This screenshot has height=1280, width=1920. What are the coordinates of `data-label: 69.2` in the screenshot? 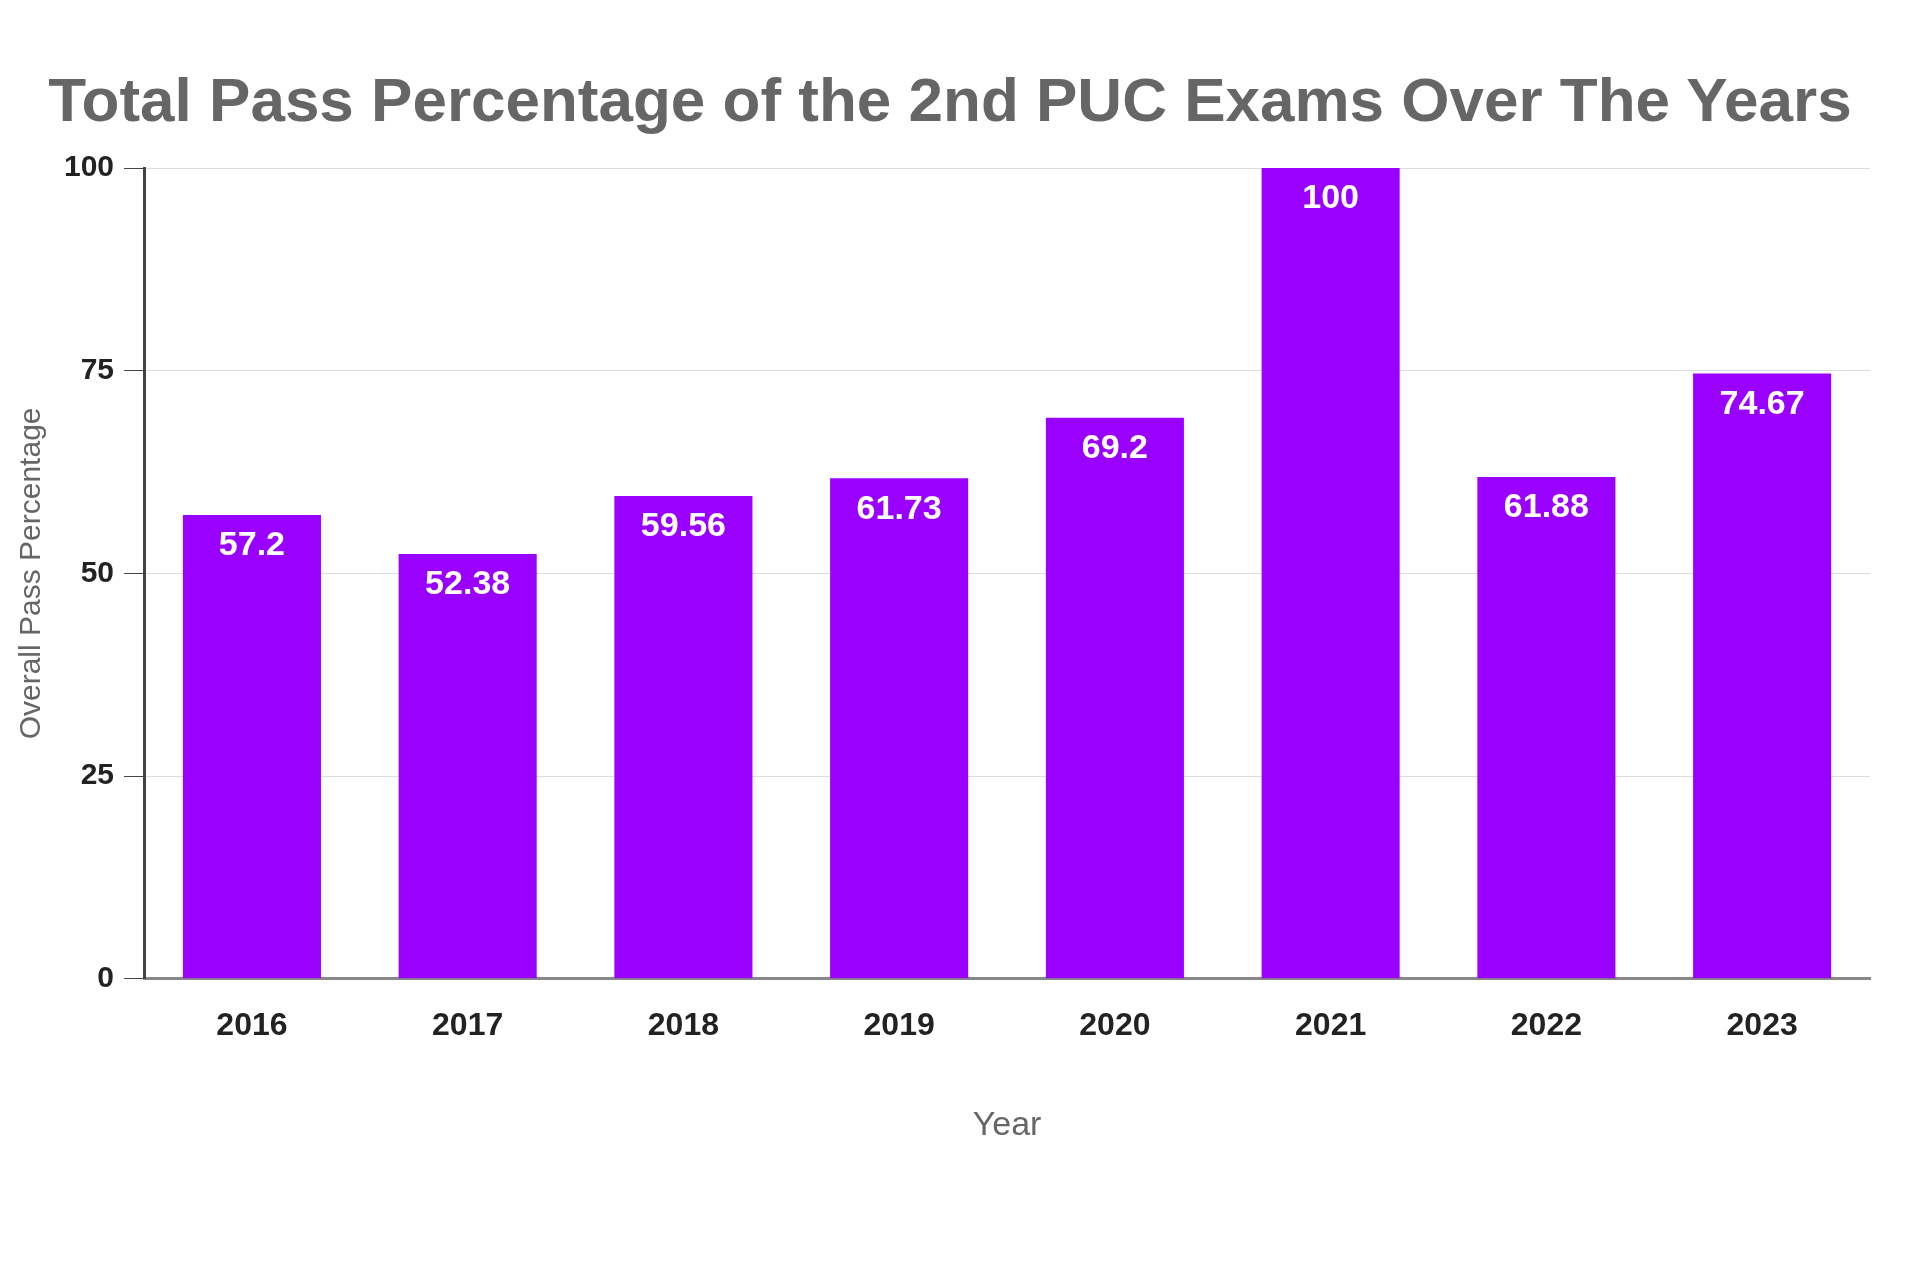 It's located at (1114, 446).